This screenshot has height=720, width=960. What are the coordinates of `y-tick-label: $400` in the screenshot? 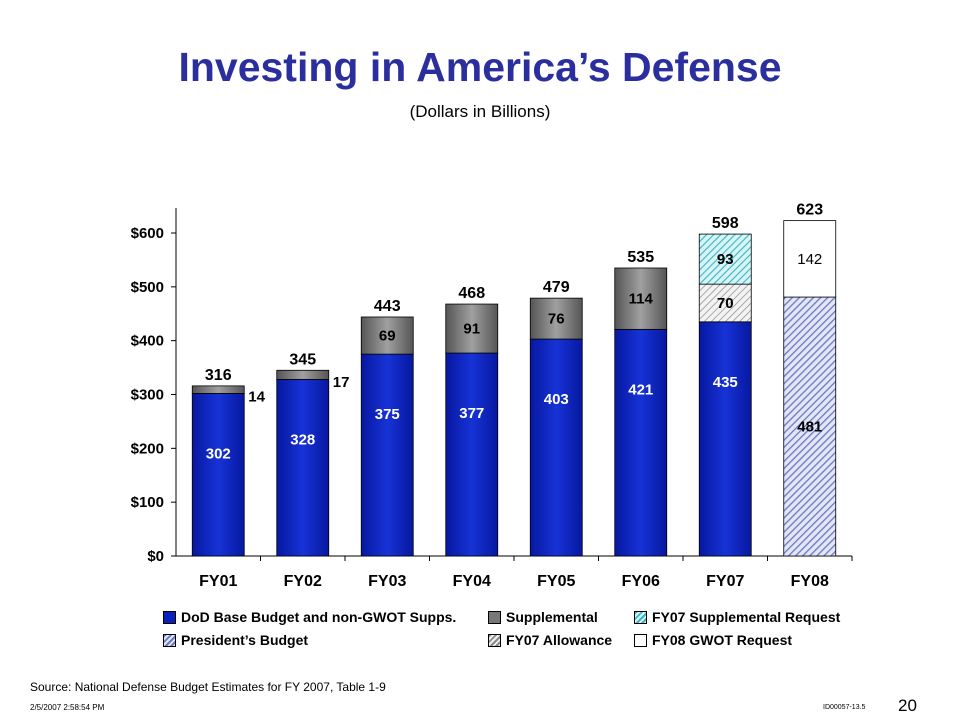 It's located at (147, 341).